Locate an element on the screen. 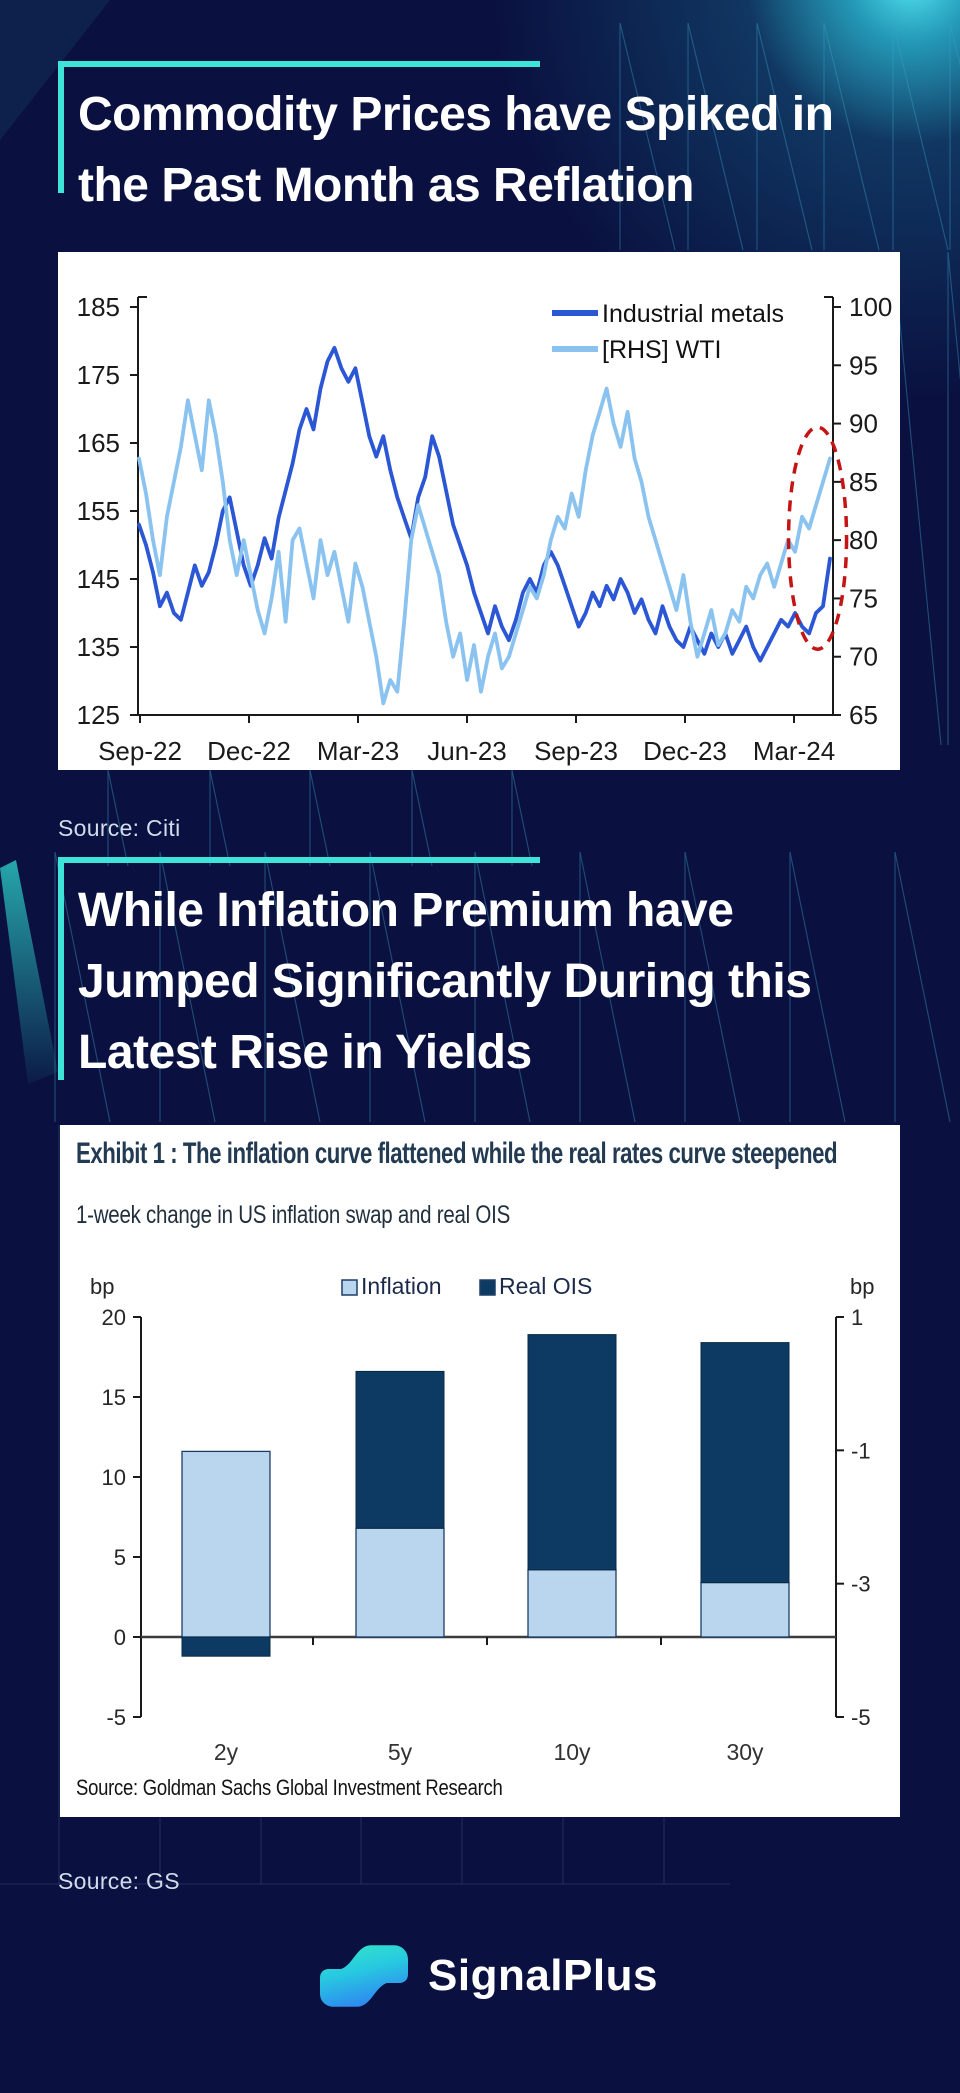 This screenshot has width=960, height=2093. bar-real-ois-10y is located at coordinates (572, 1452).